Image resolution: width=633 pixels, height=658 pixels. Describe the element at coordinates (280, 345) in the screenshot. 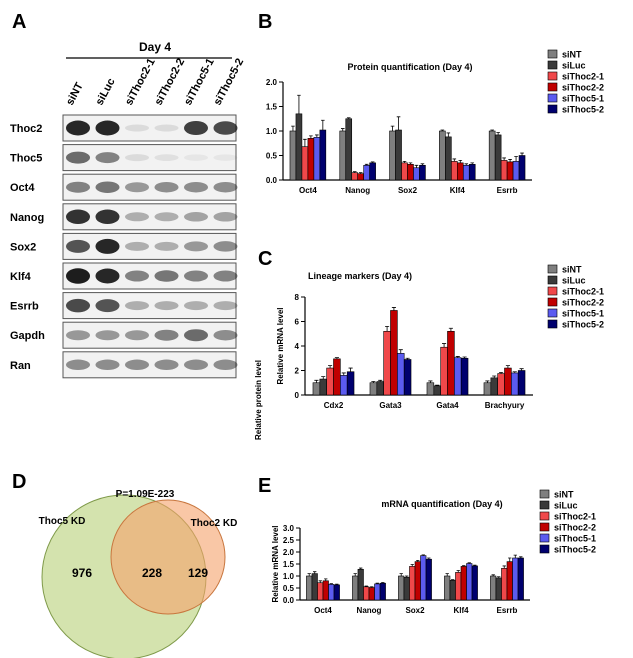

I see `y-axis-label: Relative mRNA level` at that location.